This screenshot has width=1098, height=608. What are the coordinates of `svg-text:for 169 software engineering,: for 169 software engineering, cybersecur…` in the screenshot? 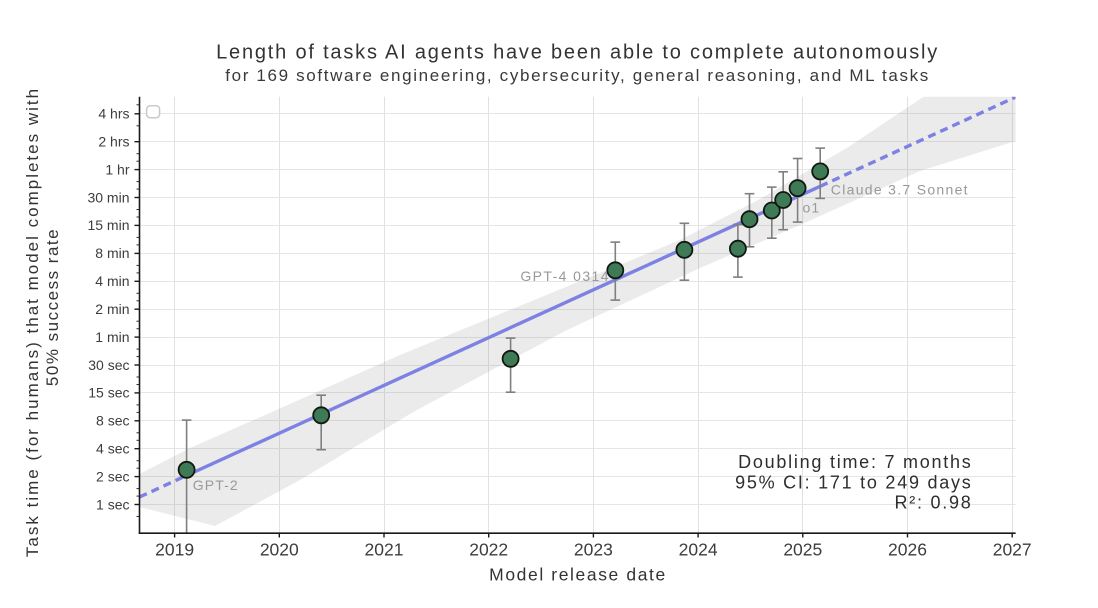 It's located at (577, 75).